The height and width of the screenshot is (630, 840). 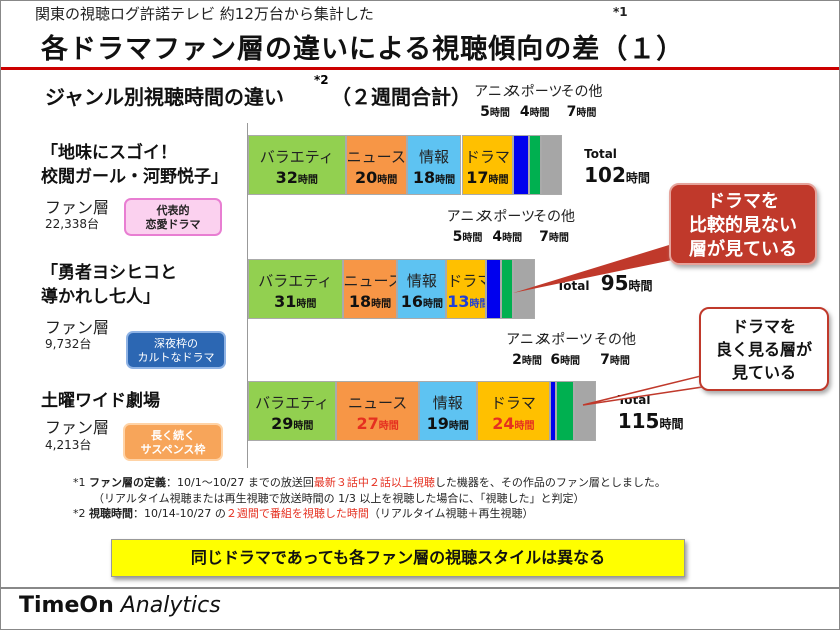 I want to click on bar-g2-4: ドラマ 13時間, so click(x=466, y=289).